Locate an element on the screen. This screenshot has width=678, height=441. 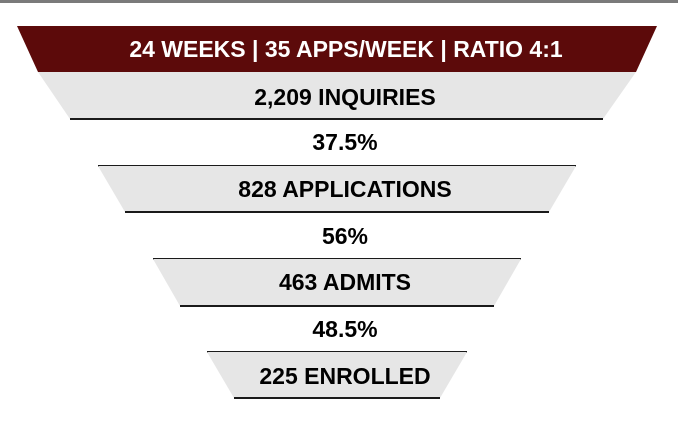
top-edge-strip is located at coordinates (339, 1).